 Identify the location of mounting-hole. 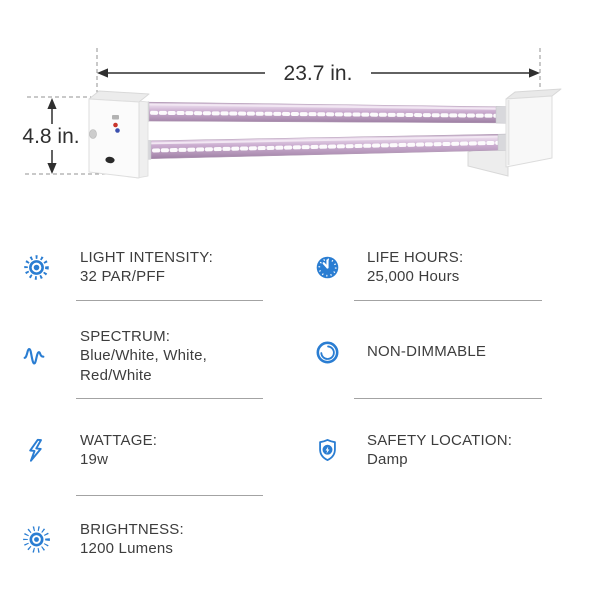
(93, 134).